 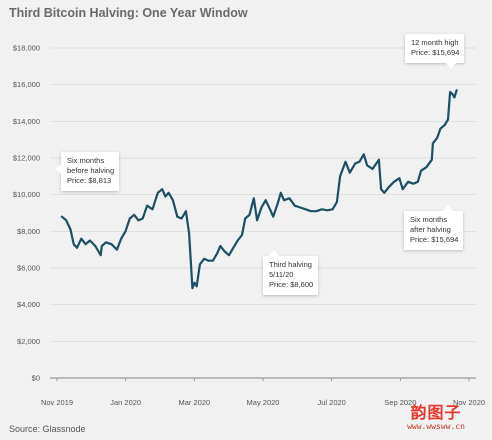 I want to click on y-tick-label: $14,000, so click(x=26, y=121).